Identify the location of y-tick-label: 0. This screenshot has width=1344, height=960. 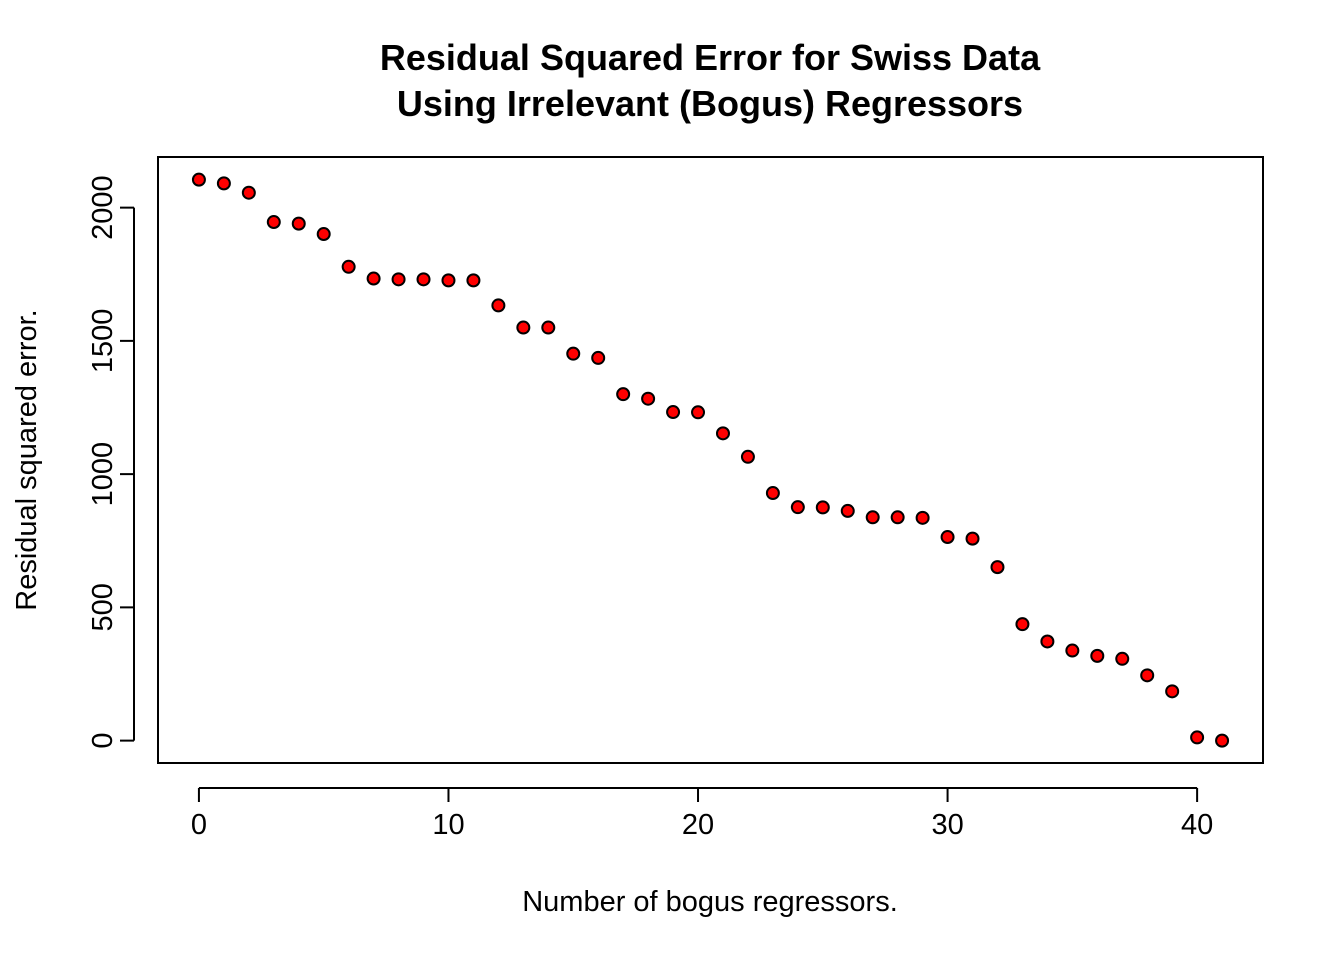
(103, 741).